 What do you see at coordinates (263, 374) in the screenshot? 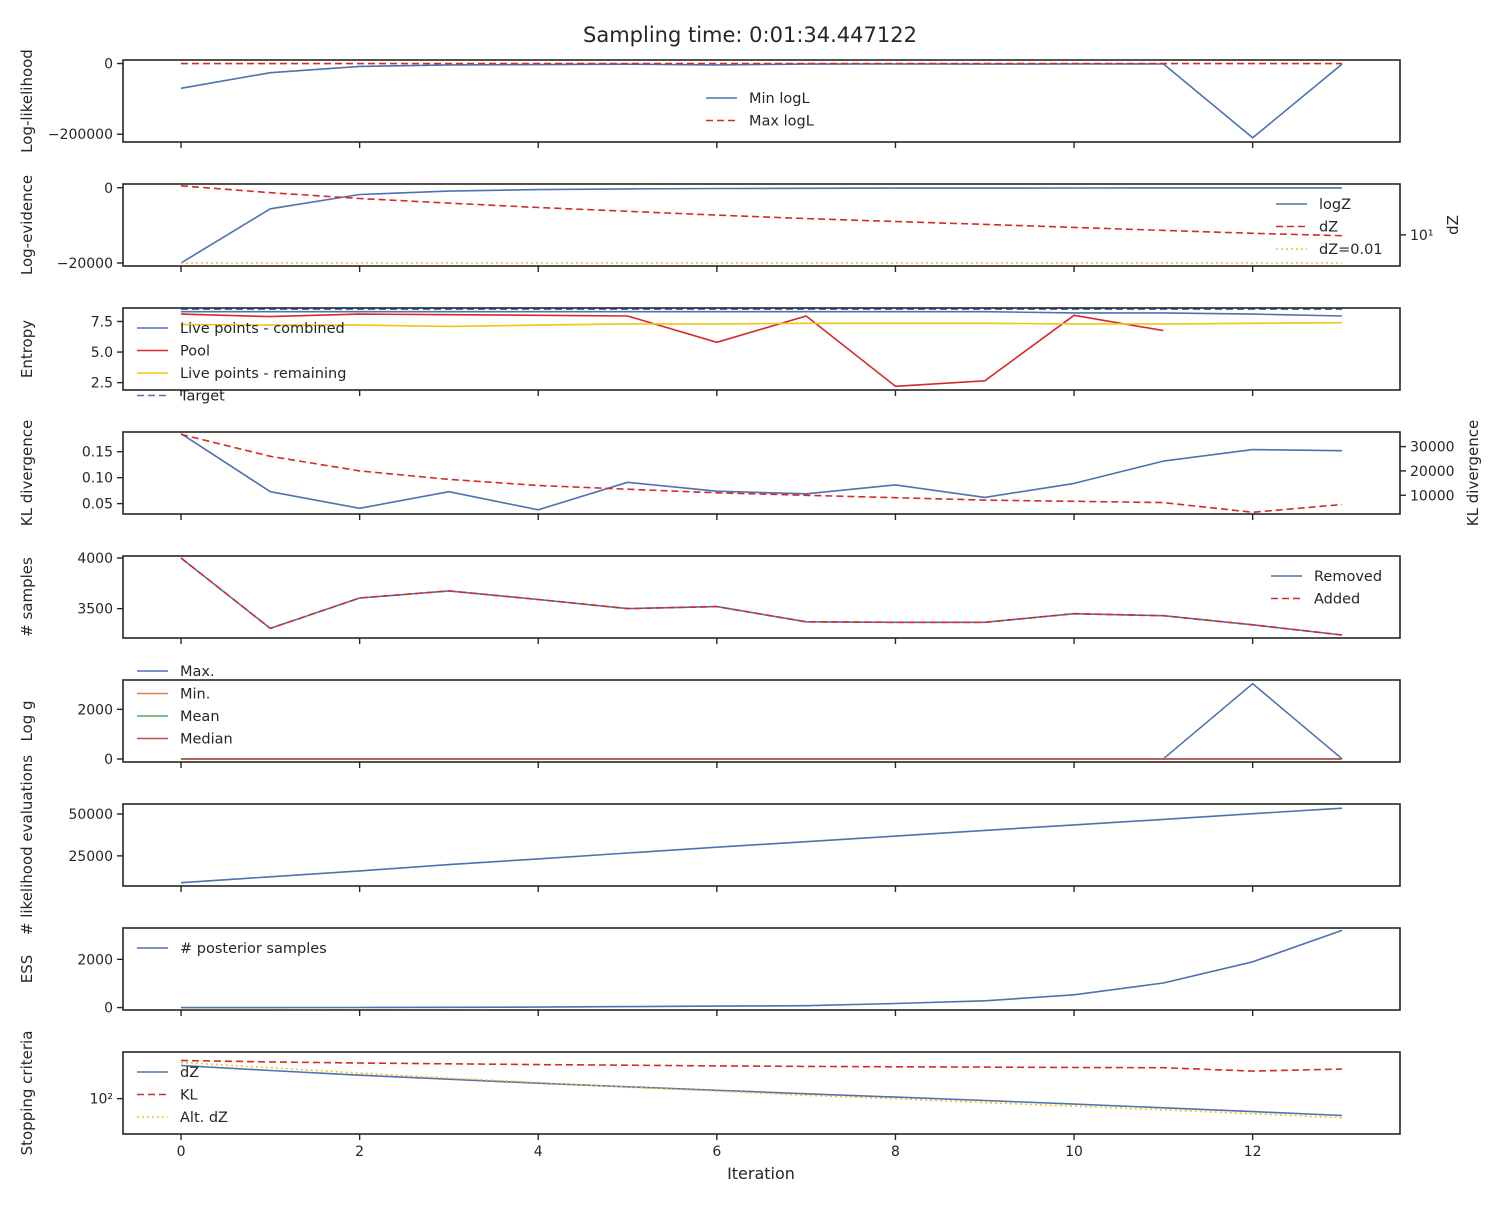
I see `legend-label-2: Live points - remaining` at bounding box center [263, 374].